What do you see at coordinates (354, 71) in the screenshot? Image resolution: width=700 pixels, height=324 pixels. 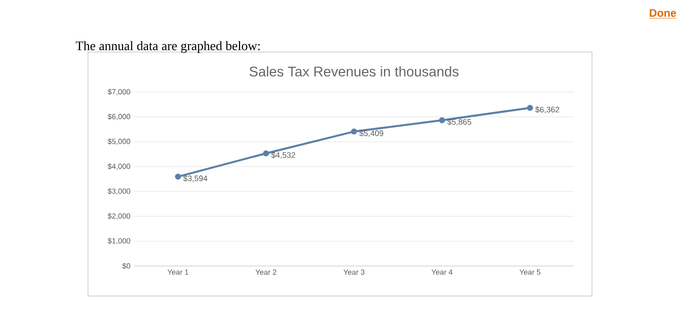 I see `chart-title: Sales Tax Revenues in thousands` at bounding box center [354, 71].